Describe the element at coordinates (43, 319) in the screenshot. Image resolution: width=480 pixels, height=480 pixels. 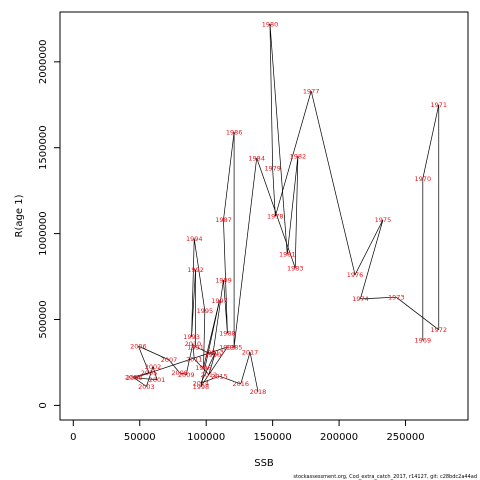
I see `y-tick-label: 500000` at that location.